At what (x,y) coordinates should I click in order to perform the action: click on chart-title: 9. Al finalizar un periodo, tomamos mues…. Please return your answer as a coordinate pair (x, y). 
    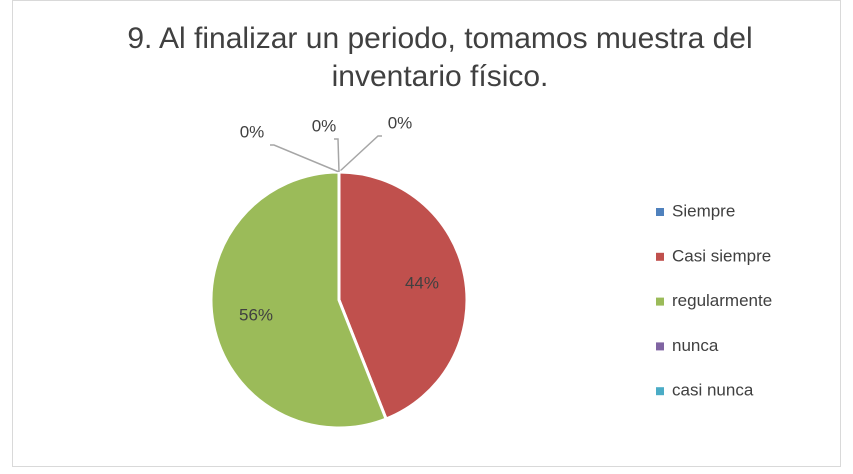
    Looking at the image, I should click on (440, 57).